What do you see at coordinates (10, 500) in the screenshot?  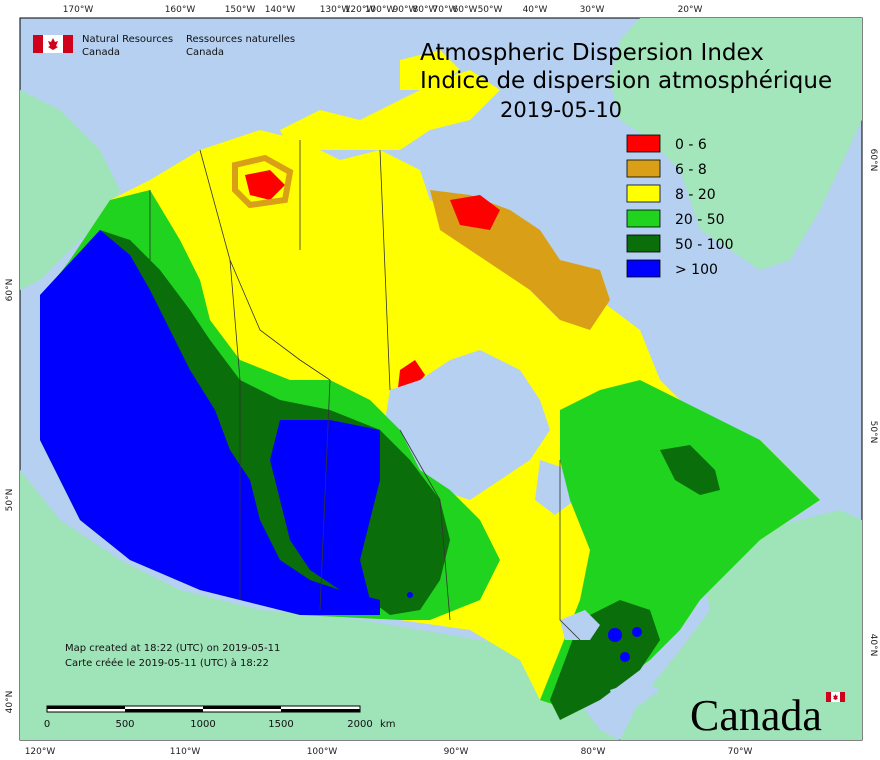 I see `left-lat-label: 50°N` at bounding box center [10, 500].